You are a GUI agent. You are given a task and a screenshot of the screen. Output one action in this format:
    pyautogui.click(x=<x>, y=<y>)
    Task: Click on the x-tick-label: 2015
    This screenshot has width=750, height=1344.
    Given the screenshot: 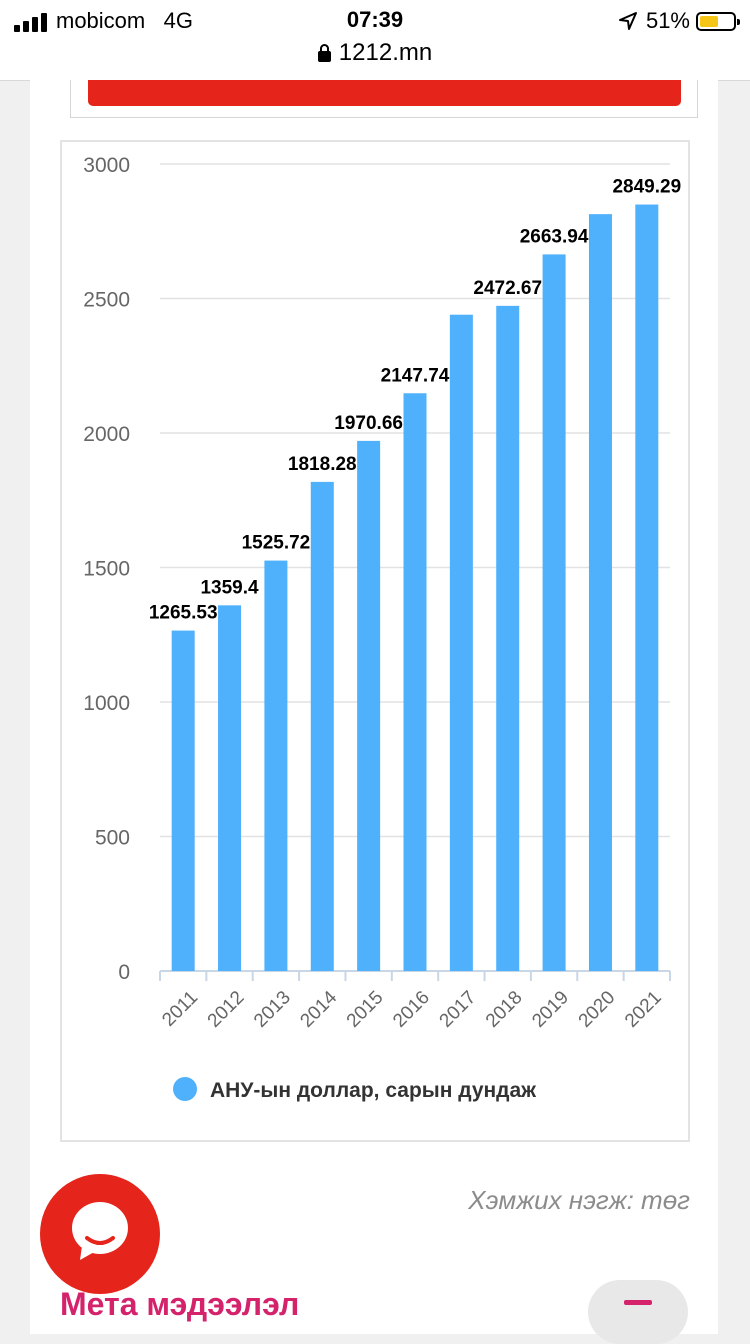 What is the action you would take?
    pyautogui.click(x=365, y=1009)
    